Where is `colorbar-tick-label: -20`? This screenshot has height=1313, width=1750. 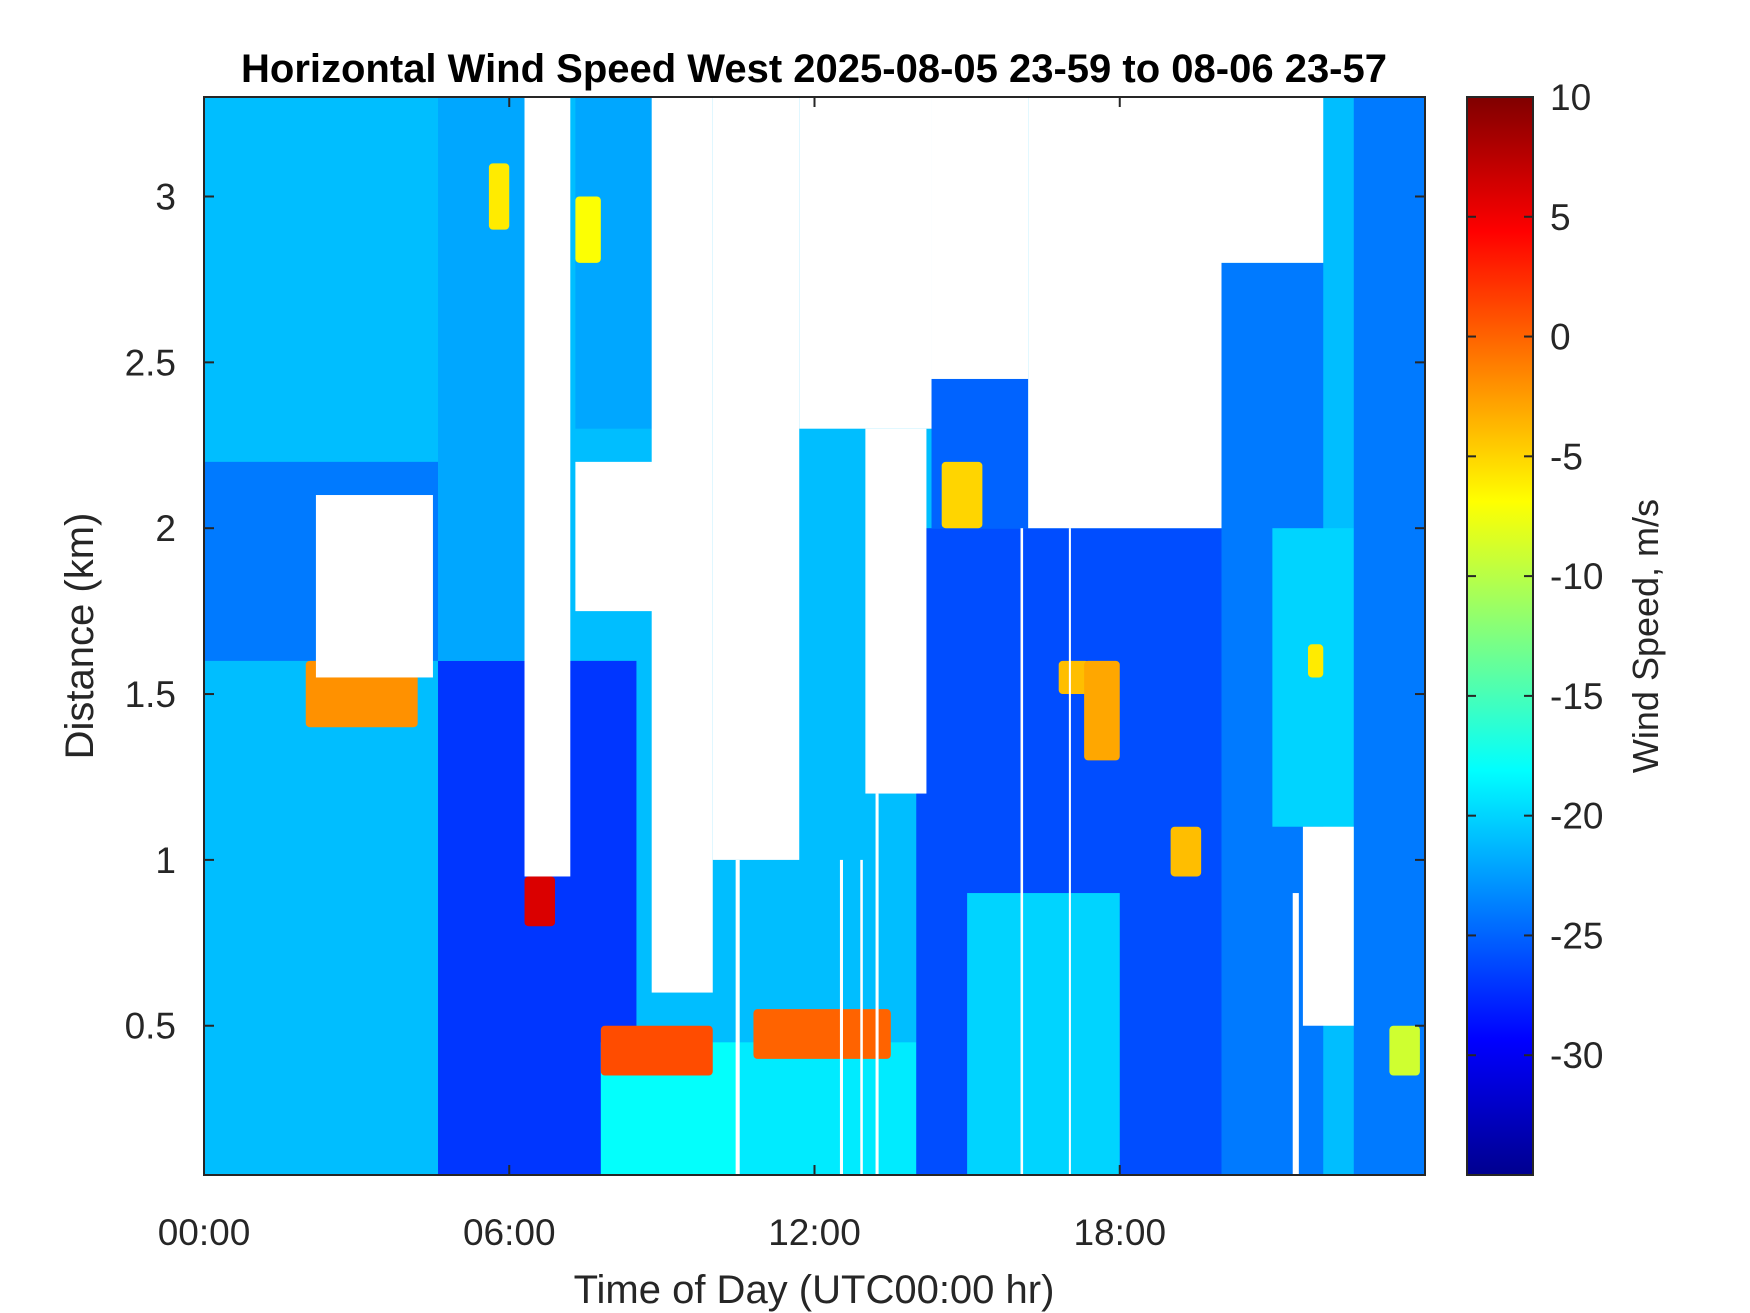 colorbar-tick-label: -20 is located at coordinates (1576, 816).